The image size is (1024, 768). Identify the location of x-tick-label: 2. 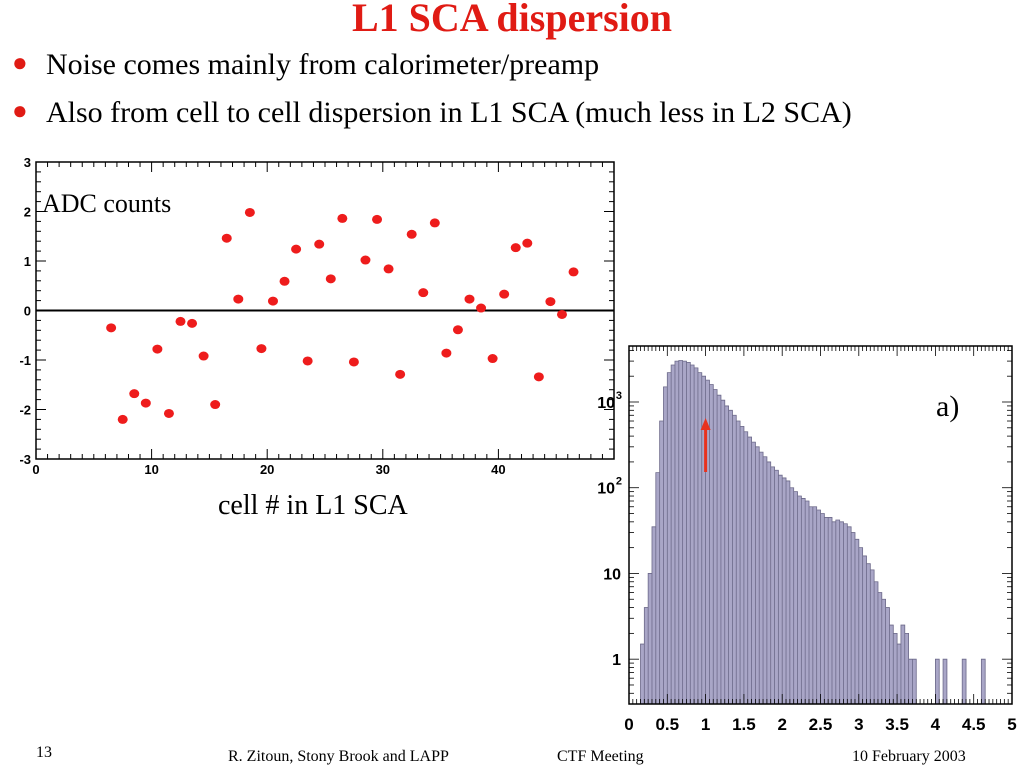
(781, 724).